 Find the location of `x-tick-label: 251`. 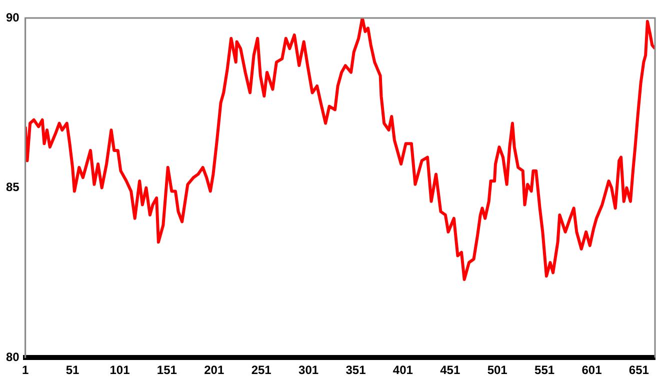

x-tick-label: 251 is located at coordinates (261, 370).